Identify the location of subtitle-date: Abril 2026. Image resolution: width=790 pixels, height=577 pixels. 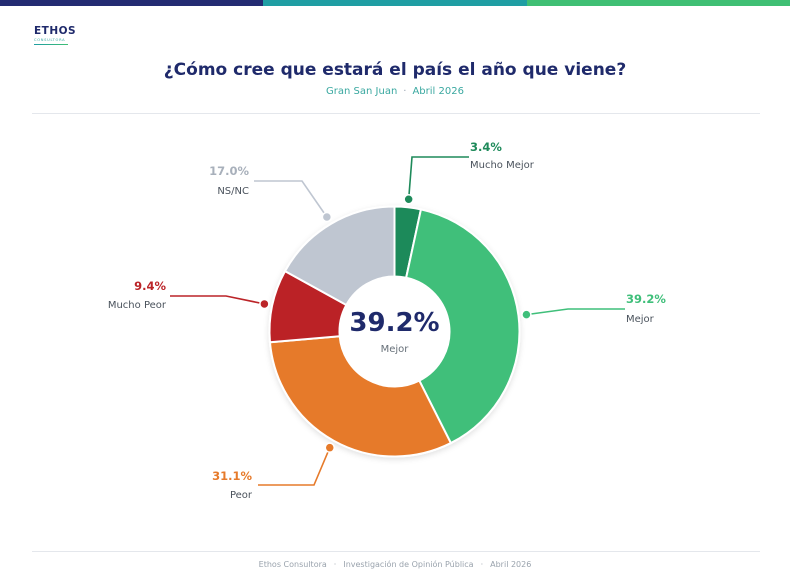
(438, 91).